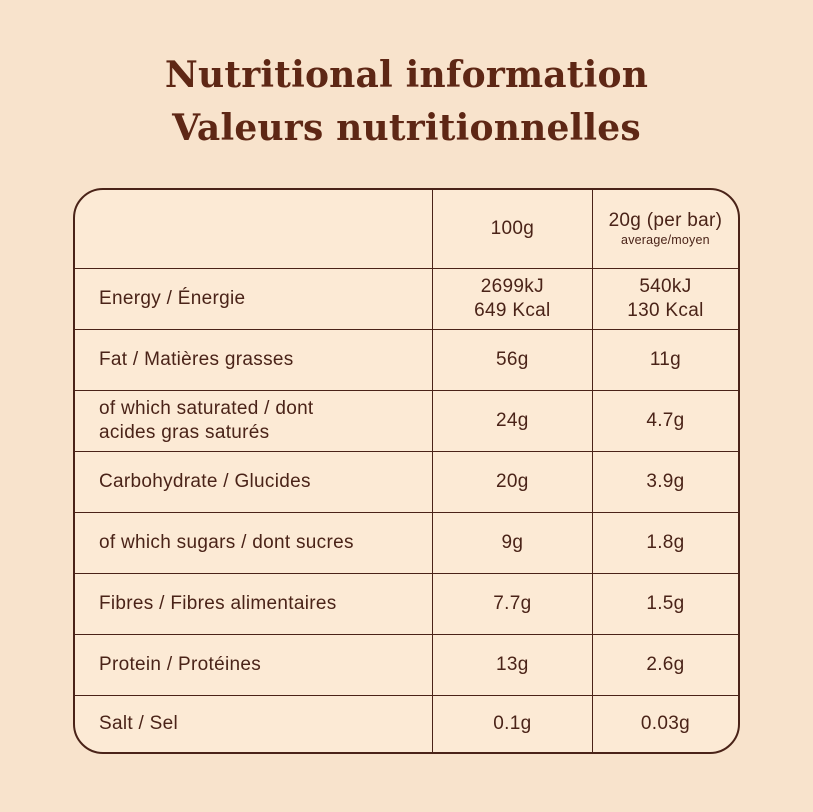  What do you see at coordinates (512, 542) in the screenshot?
I see `value-100g-sugars: 9g` at bounding box center [512, 542].